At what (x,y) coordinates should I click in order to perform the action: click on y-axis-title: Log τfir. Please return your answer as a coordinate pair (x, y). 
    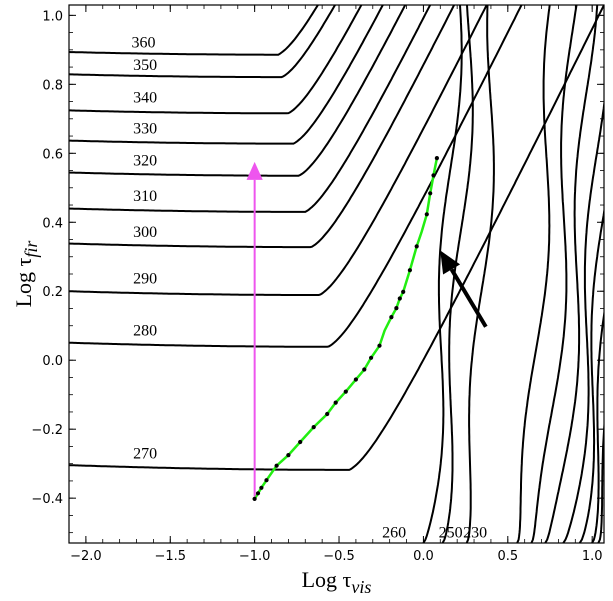
    Looking at the image, I should click on (26, 274).